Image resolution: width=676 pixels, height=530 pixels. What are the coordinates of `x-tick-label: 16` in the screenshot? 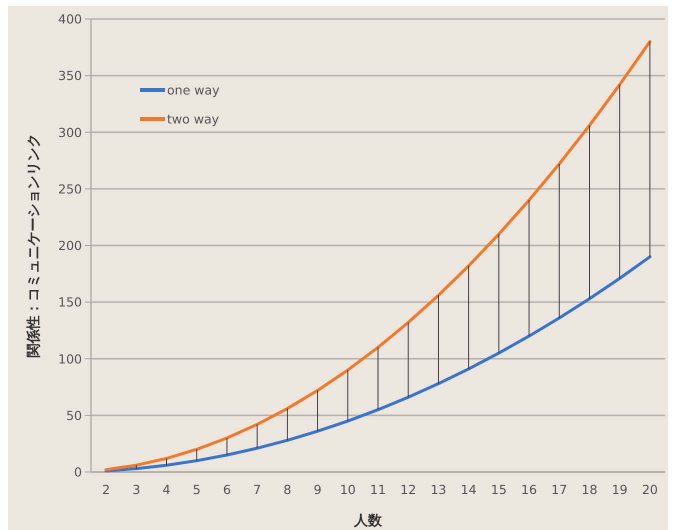 It's located at (529, 489).